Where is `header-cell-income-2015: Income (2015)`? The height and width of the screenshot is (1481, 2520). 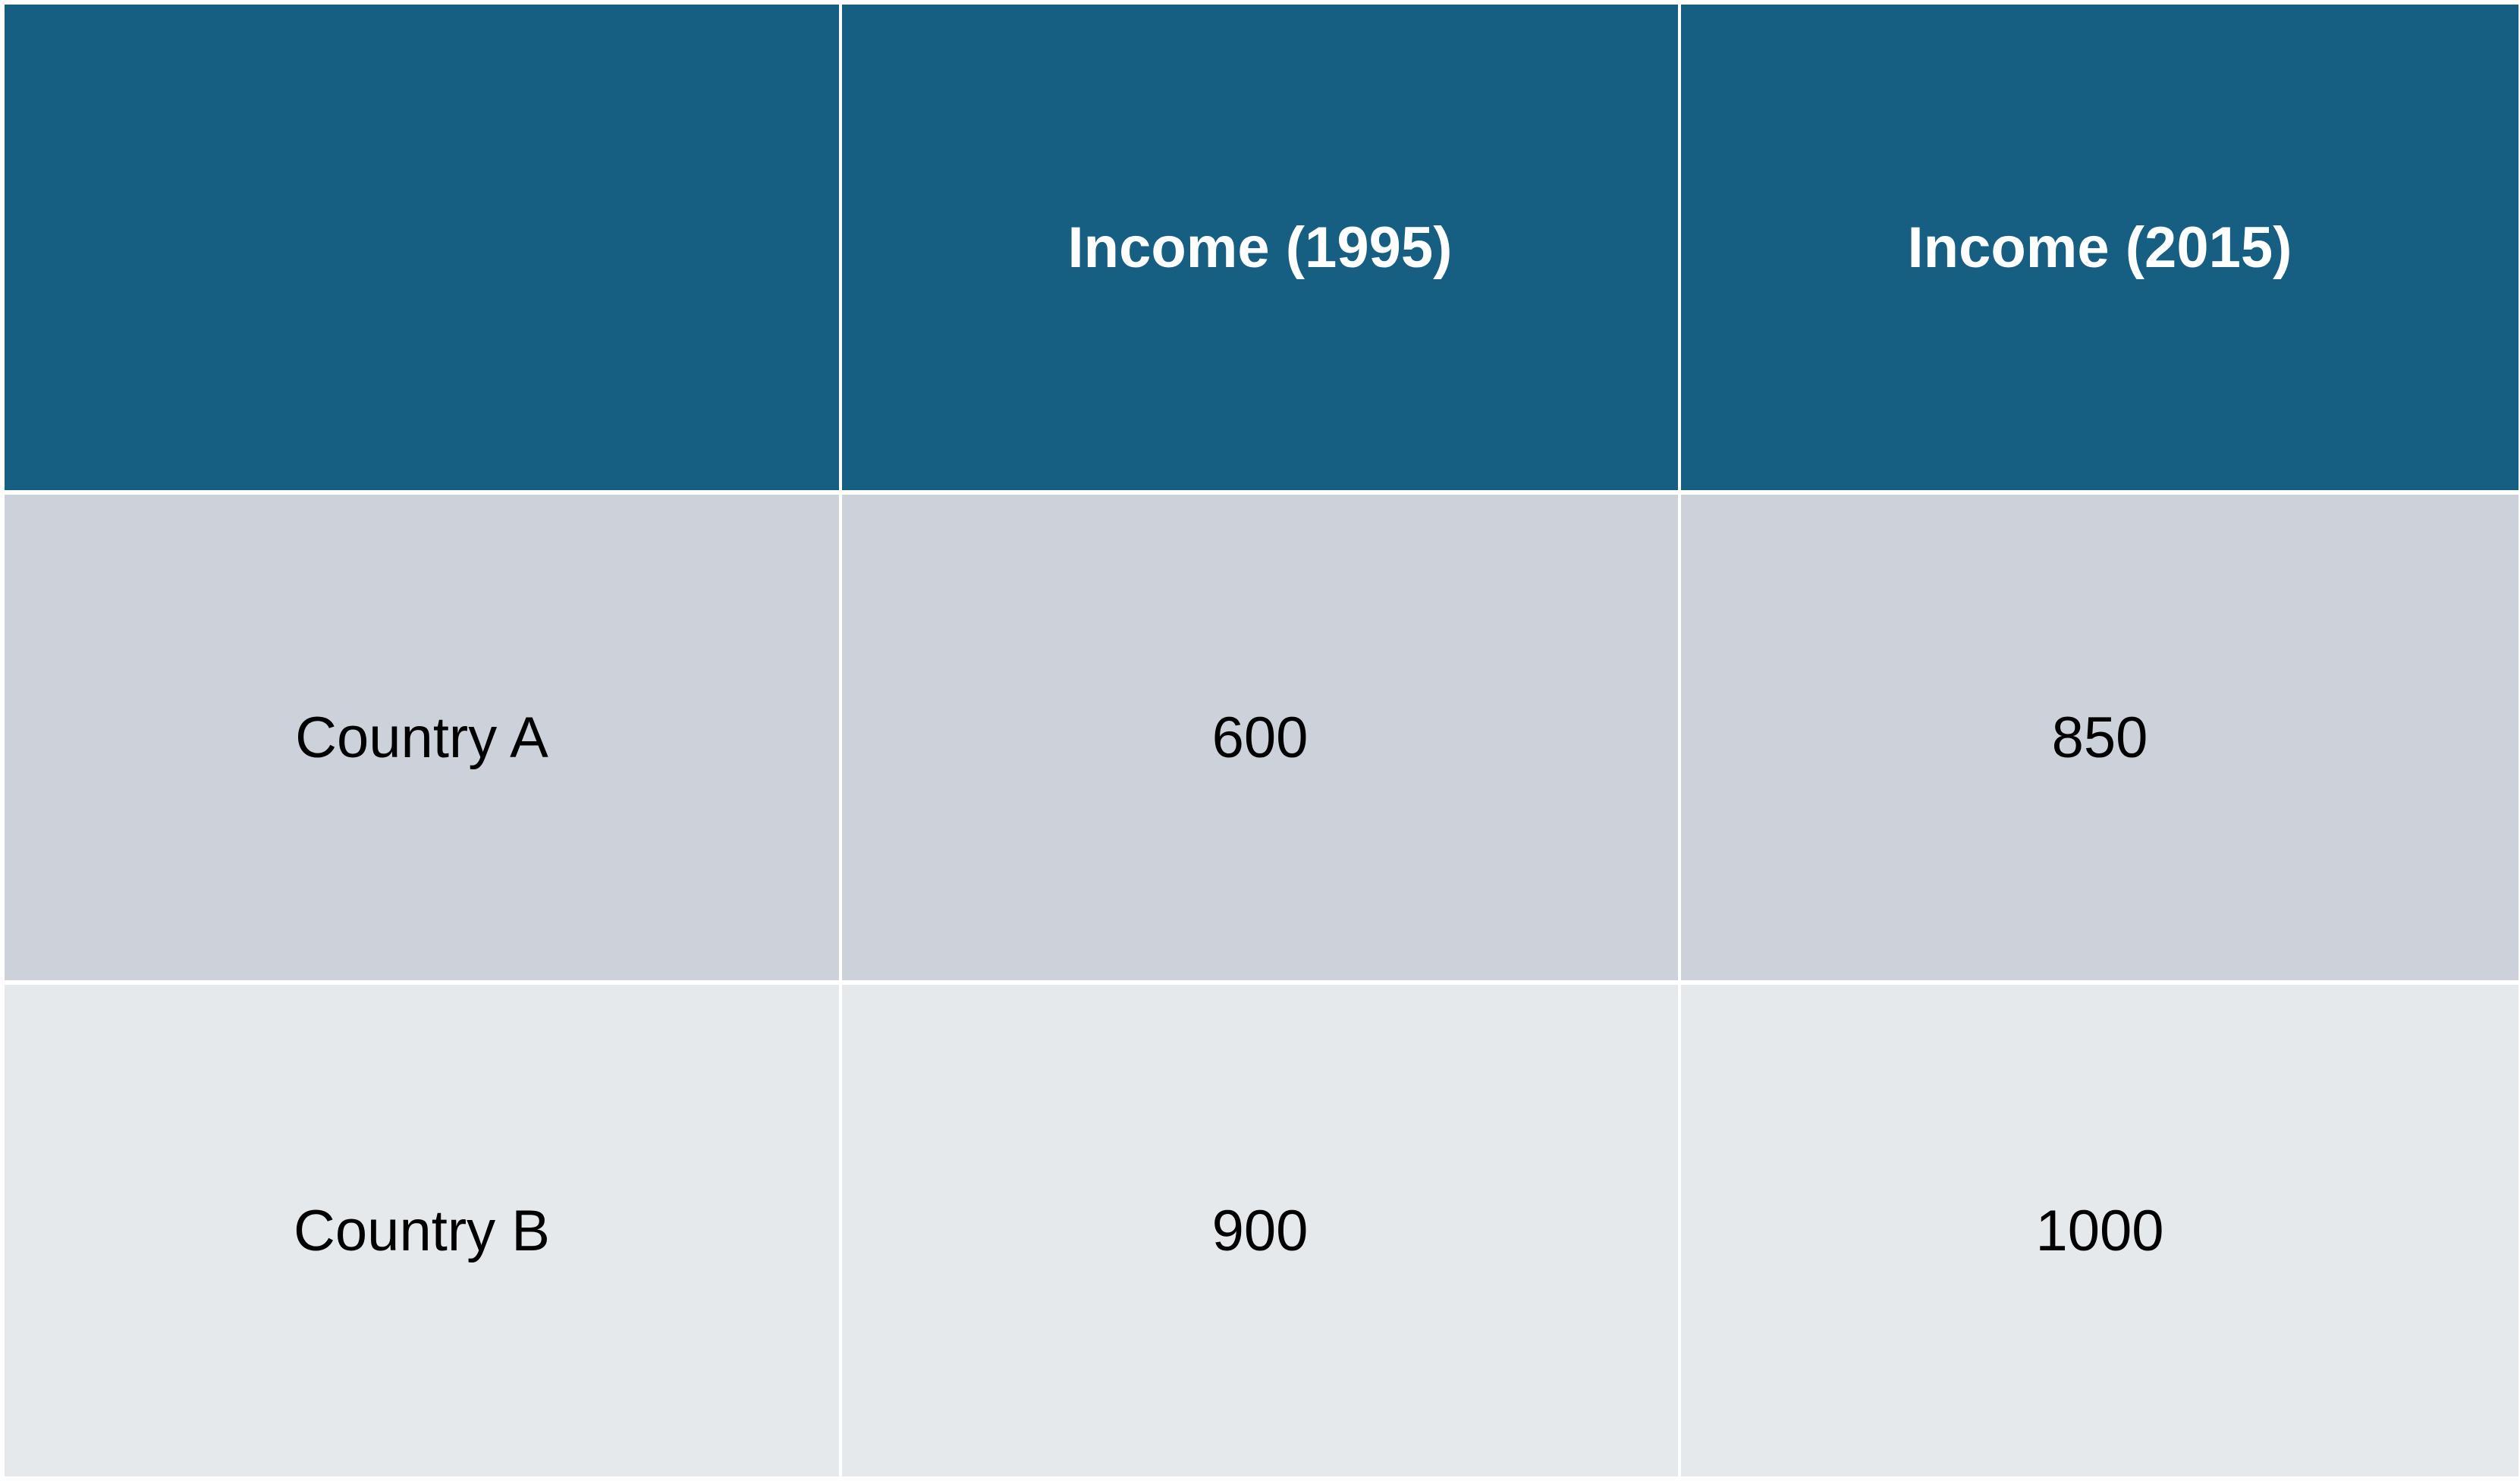 header-cell-income-2015: Income (2015) is located at coordinates (2099, 247).